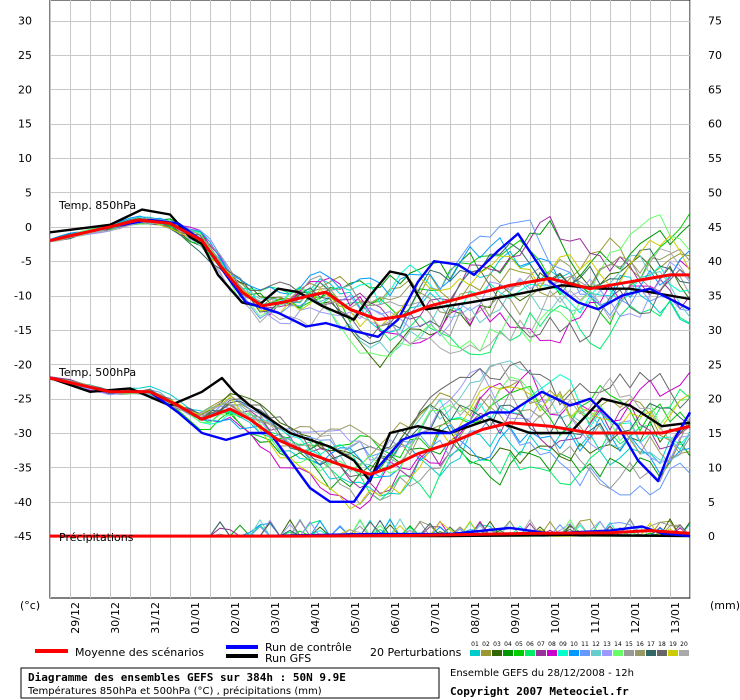  Describe the element at coordinates (530, 644) in the screenshot. I see `perturbation-number: 06` at that location.